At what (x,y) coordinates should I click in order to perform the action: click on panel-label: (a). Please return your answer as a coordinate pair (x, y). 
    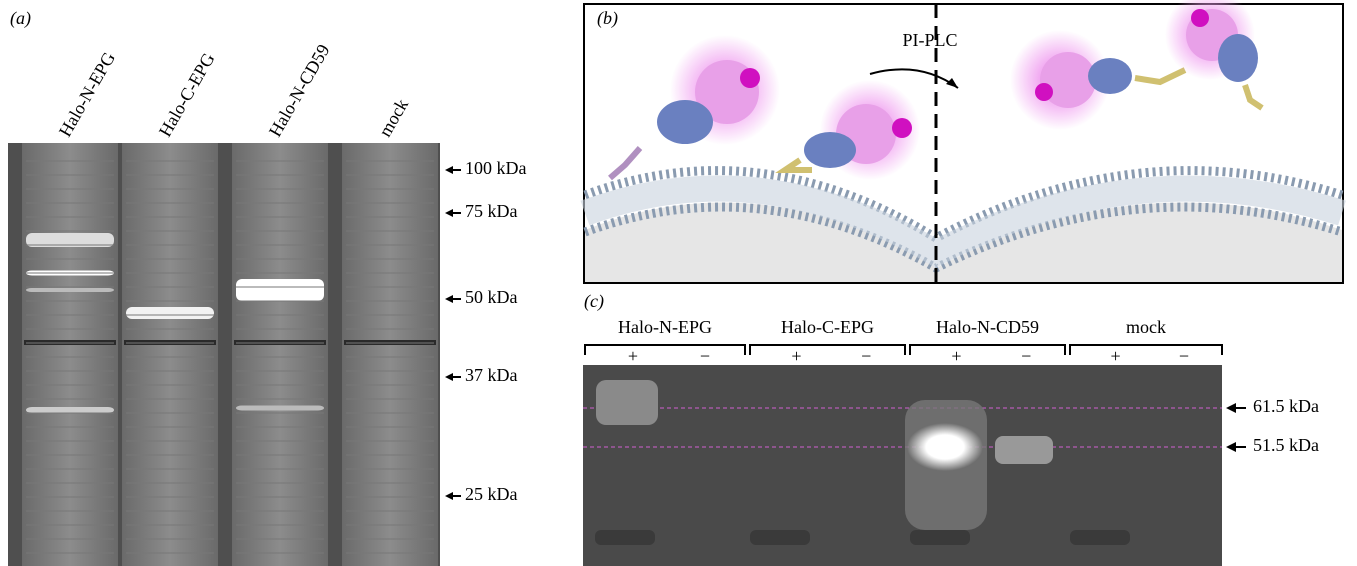
    Looking at the image, I should click on (20, 18).